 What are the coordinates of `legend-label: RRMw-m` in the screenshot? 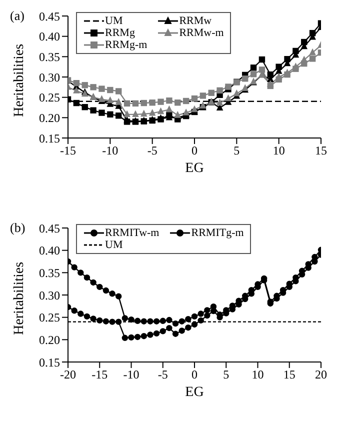 It's located at (201, 33).